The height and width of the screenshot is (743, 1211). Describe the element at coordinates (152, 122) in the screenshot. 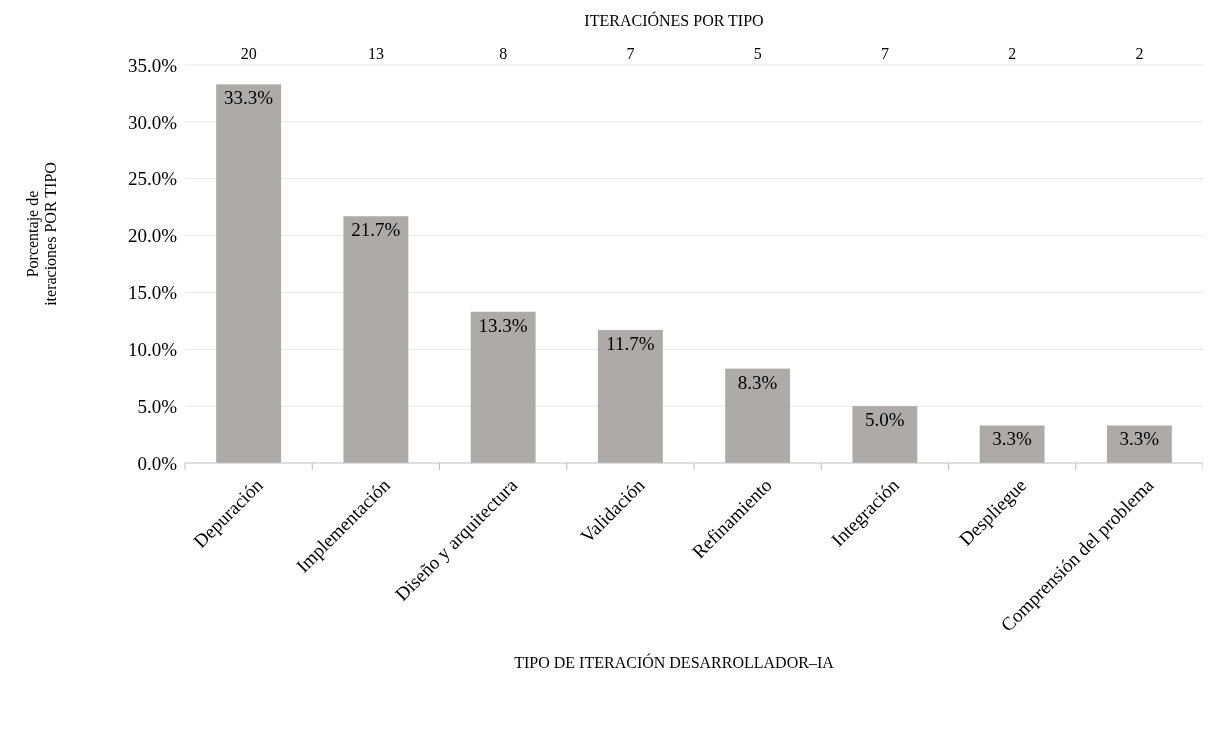

I see `y-tick-label: 30.0%` at that location.